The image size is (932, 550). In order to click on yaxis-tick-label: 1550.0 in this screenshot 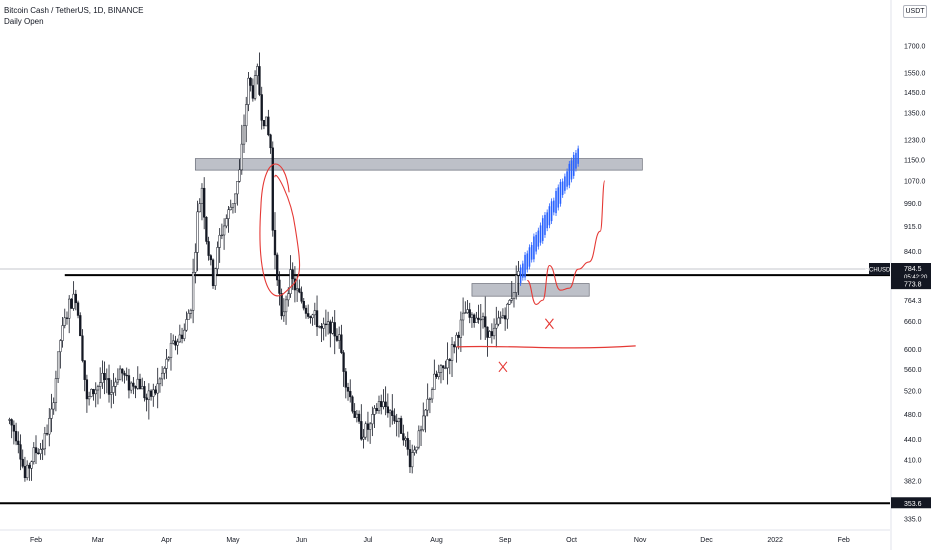, I will do `click(915, 73)`.